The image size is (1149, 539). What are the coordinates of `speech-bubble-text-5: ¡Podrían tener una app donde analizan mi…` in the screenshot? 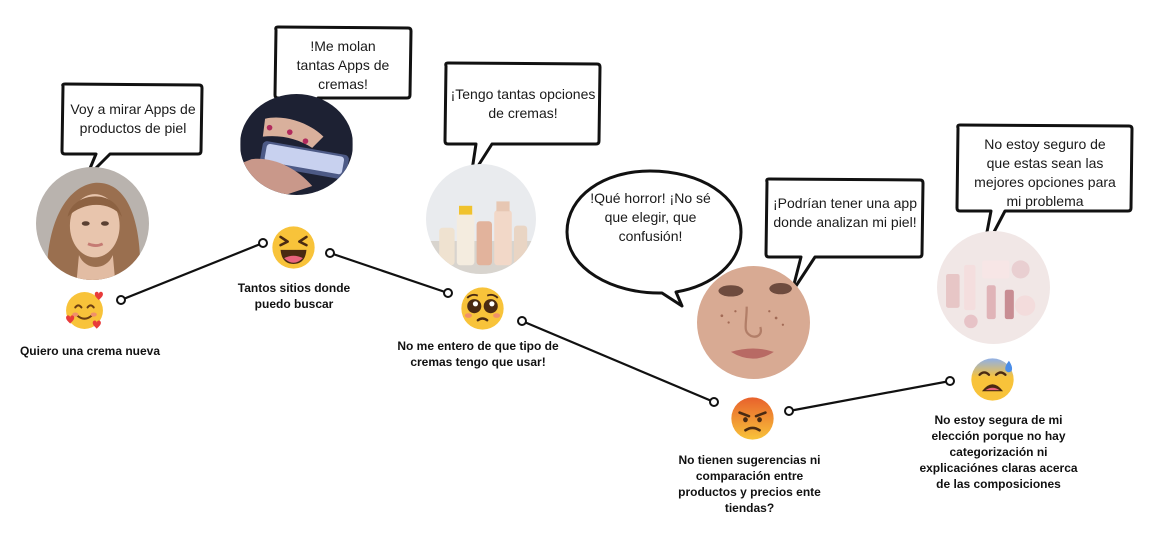 It's located at (845, 212).